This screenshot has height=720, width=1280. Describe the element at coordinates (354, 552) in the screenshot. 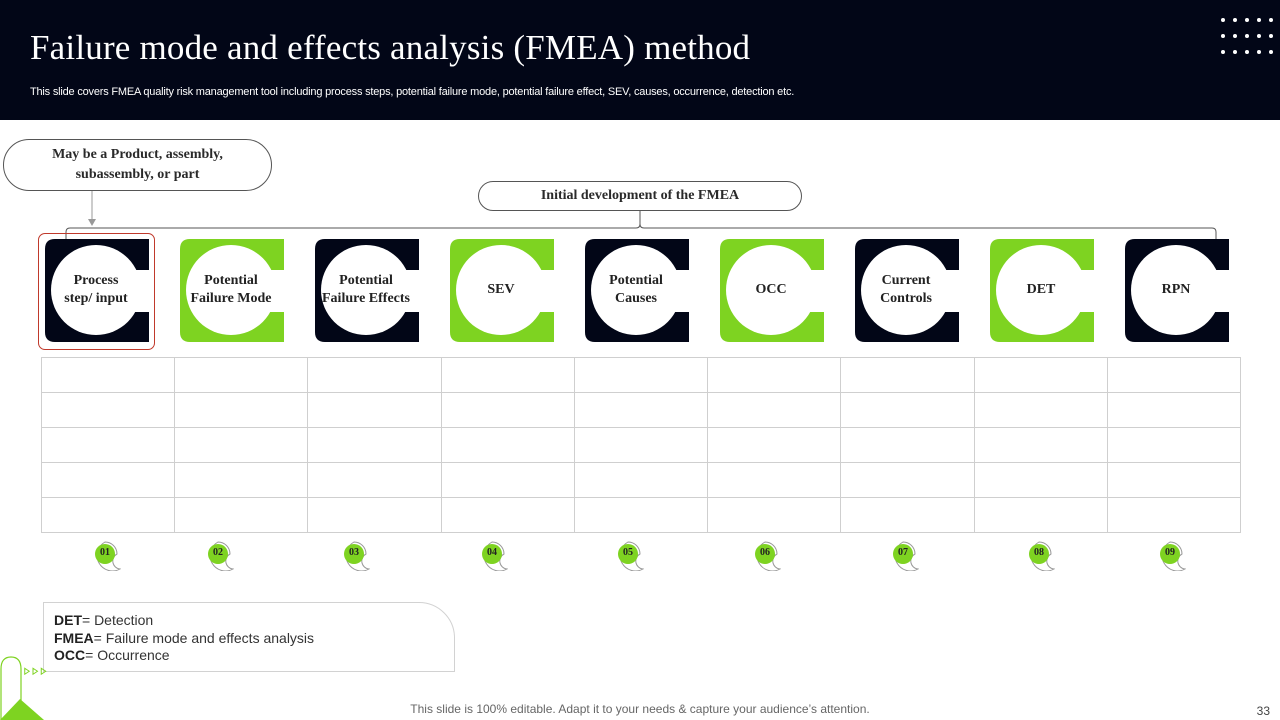

I see `badge-number: 03` at that location.